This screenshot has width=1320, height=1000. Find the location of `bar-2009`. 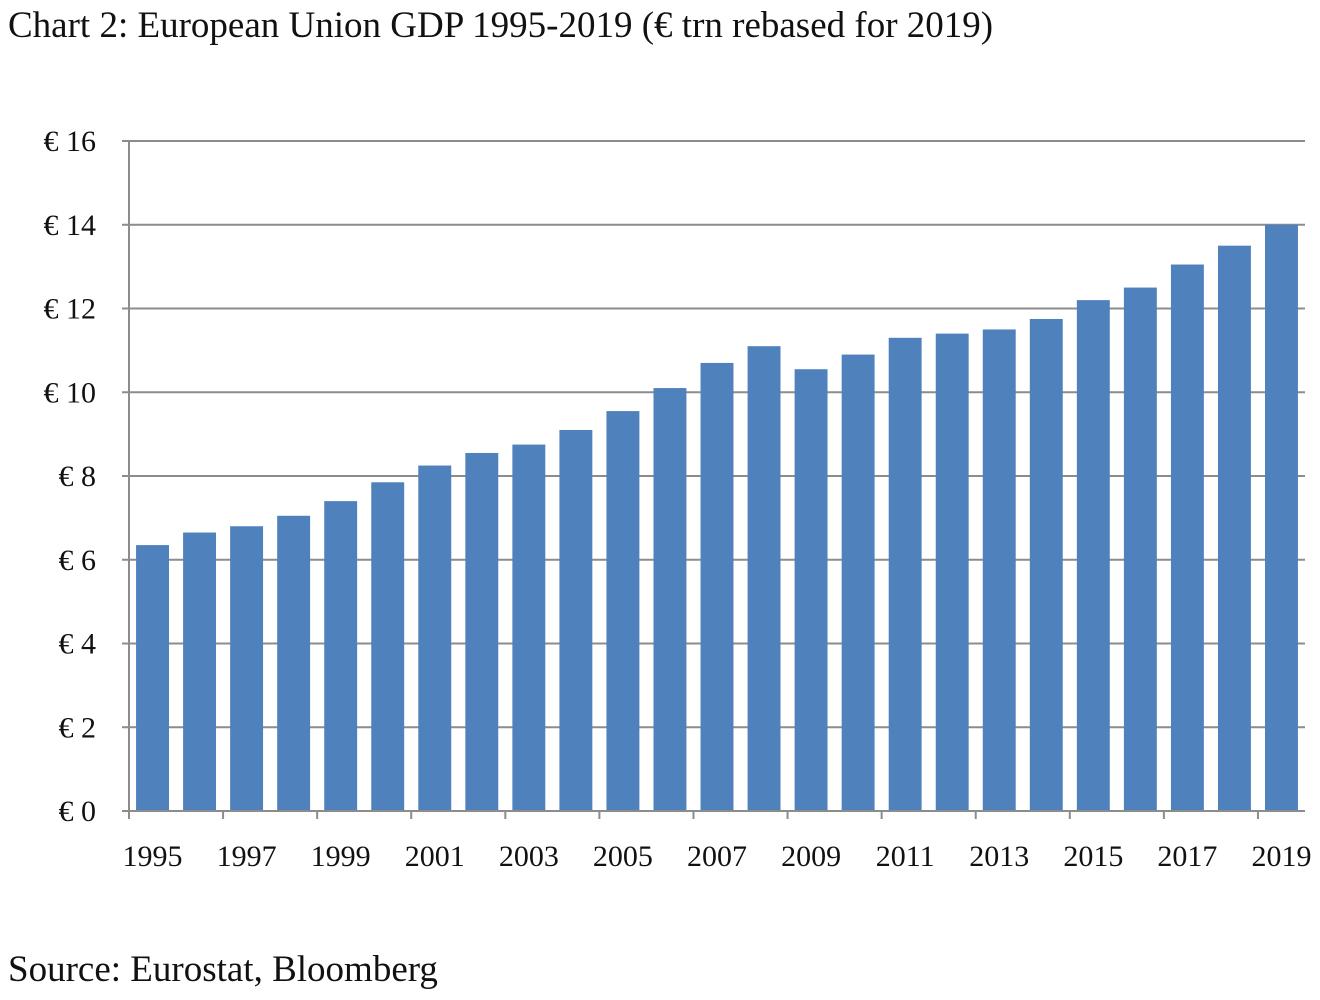

bar-2009 is located at coordinates (811, 590).